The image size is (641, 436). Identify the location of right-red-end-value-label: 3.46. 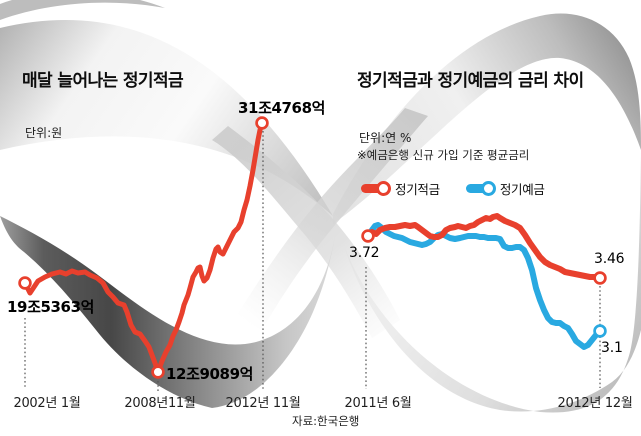
(609, 259).